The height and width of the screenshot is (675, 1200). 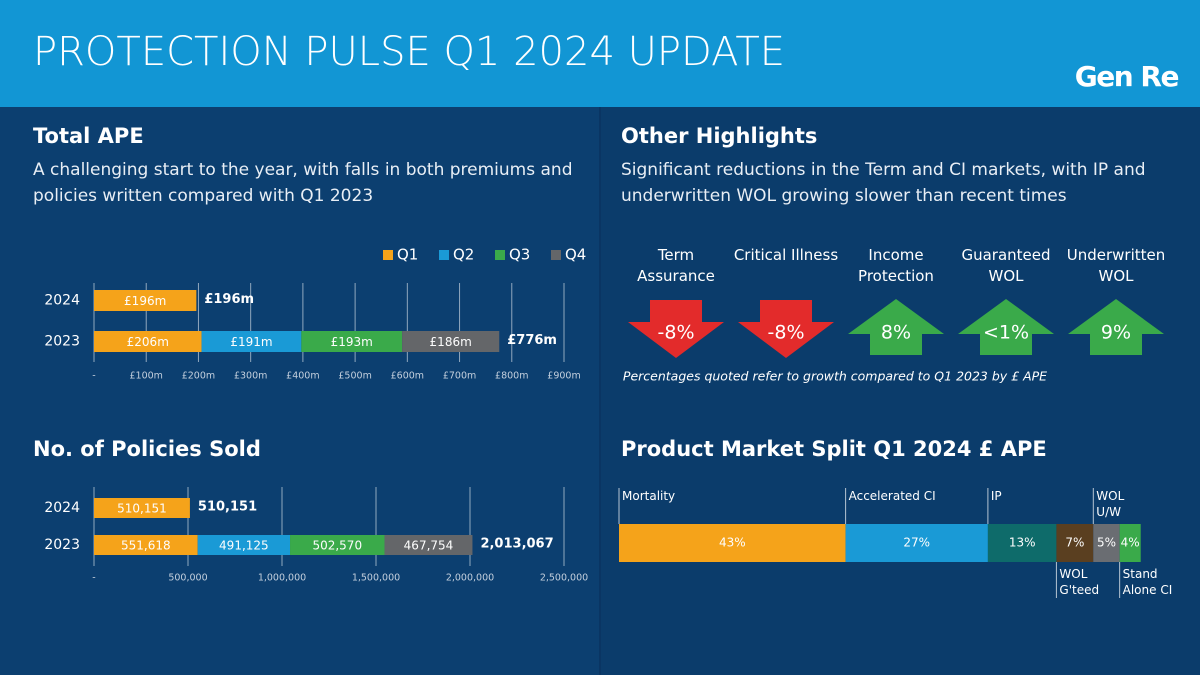 I want to click on segment-label: 502,570, so click(x=337, y=546).